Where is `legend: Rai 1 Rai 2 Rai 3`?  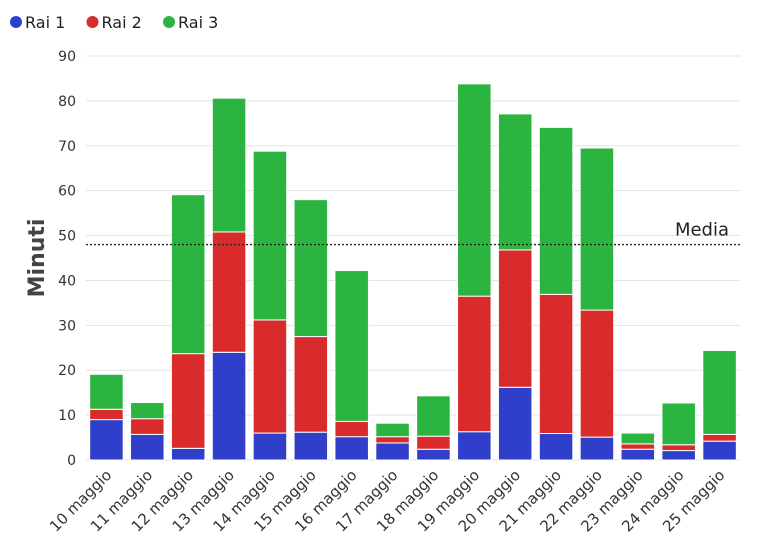 legend: Rai 1 Rai 2 Rai 3 is located at coordinates (114, 22).